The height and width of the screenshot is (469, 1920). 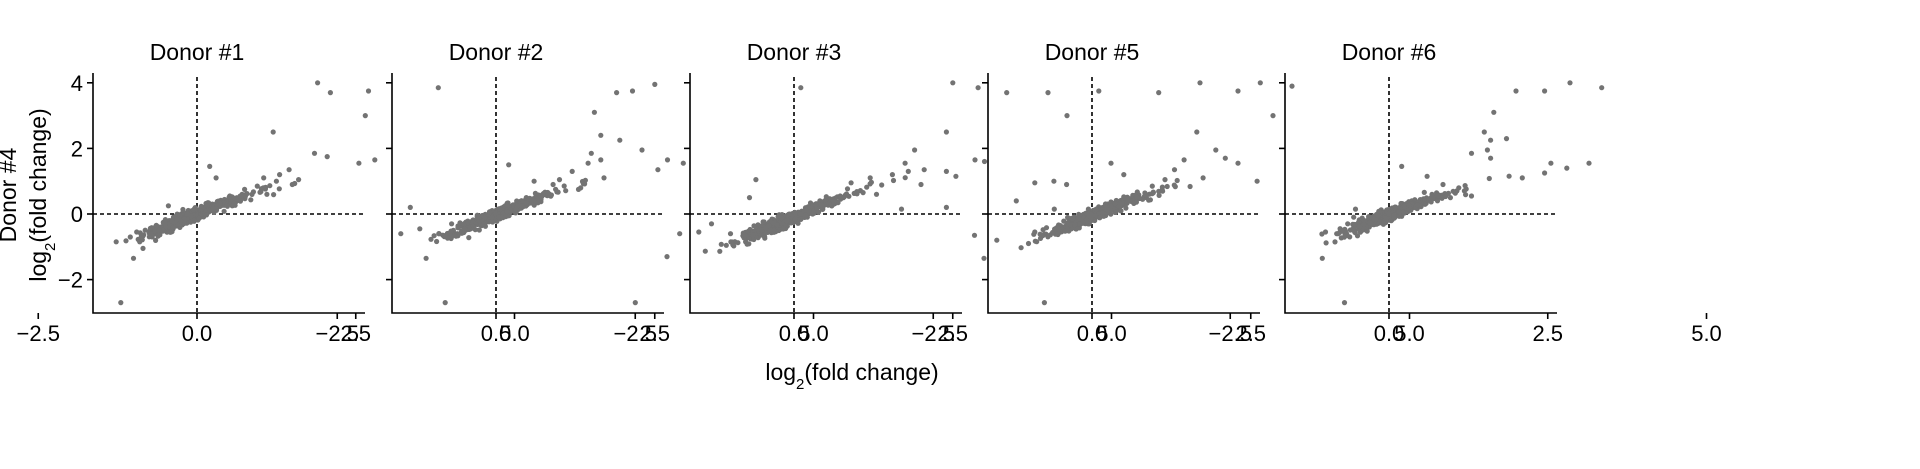 I want to click on axis-spines, so click(x=1420, y=193).